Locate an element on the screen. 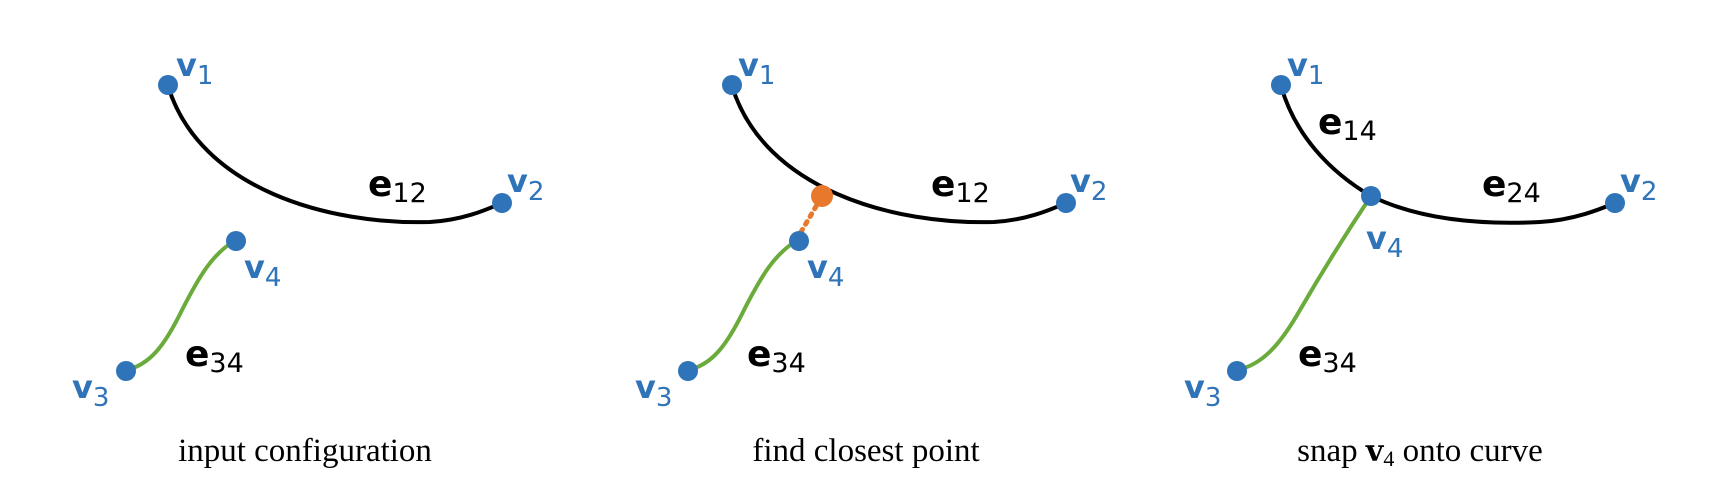 This screenshot has width=1709, height=501. edge-label-e14: e14 is located at coordinates (1347, 124).